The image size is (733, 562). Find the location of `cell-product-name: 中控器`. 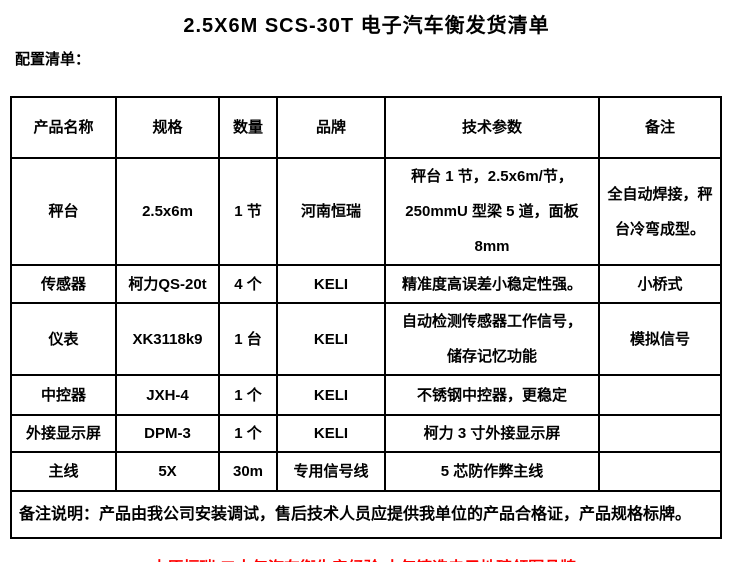

cell-product-name: 中控器 is located at coordinates (63, 395).